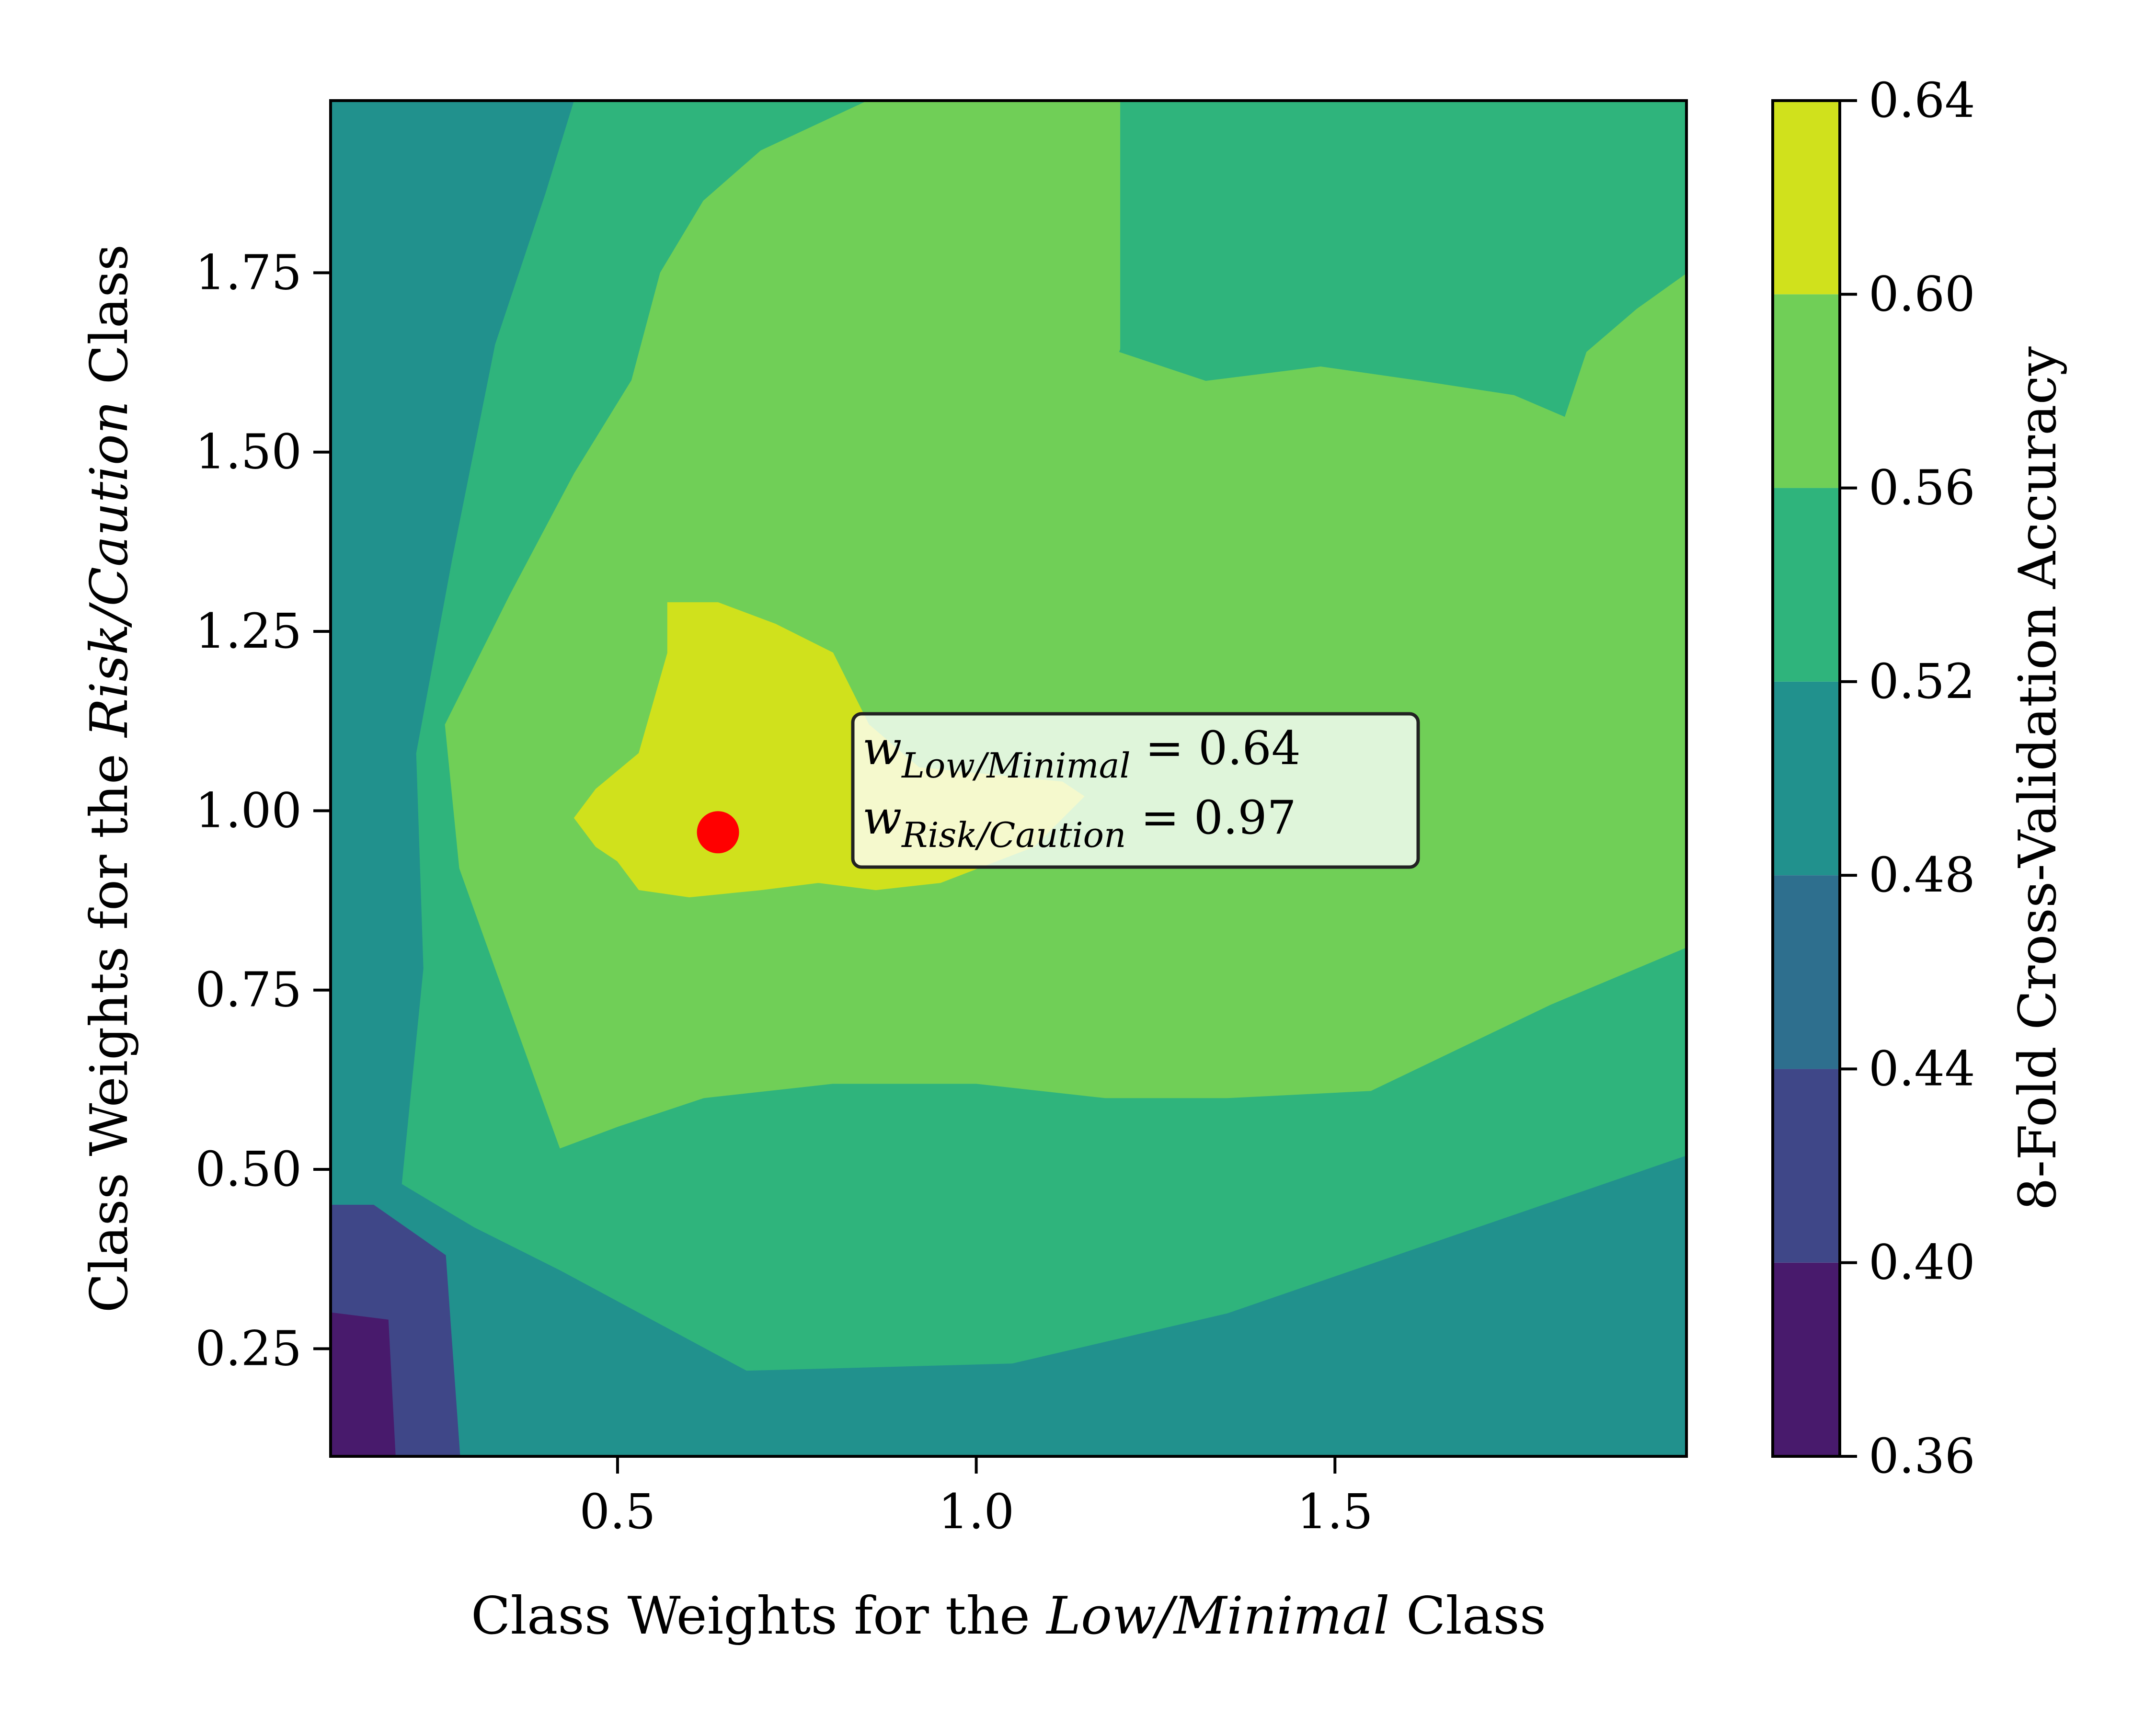  What do you see at coordinates (1217, 1616) in the screenshot?
I see `x-axis-label-emphasis: Low/Minimal` at bounding box center [1217, 1616].